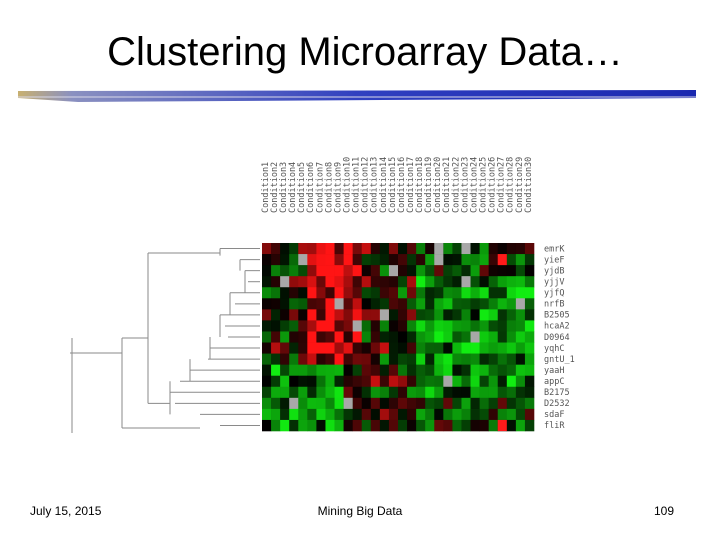 Image resolution: width=720 pixels, height=540 pixels. I want to click on row-label: yjfQ, so click(554, 294).